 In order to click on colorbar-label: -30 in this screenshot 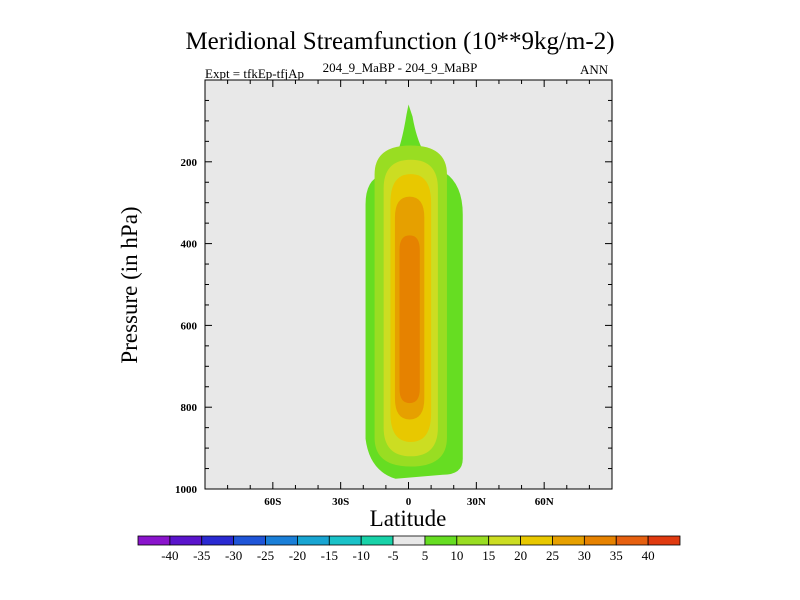, I will do `click(233, 555)`.